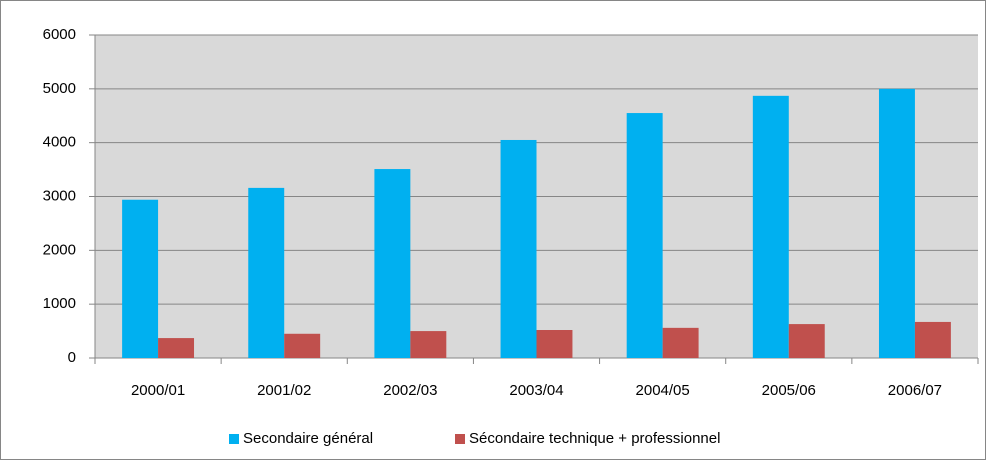 This screenshot has height=461, width=987. What do you see at coordinates (59, 195) in the screenshot?
I see `y-tick-label: 3000` at bounding box center [59, 195].